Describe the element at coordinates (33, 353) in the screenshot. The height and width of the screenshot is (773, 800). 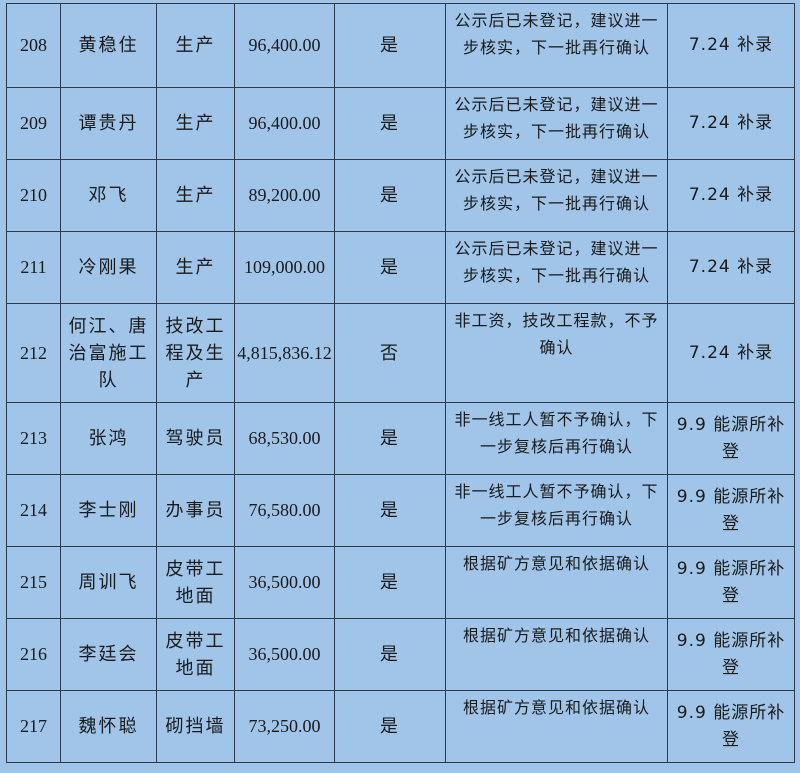
I see `row-number: 212` at that location.